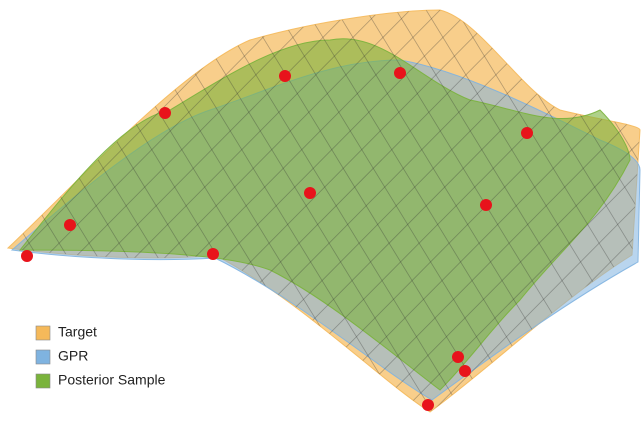  What do you see at coordinates (112, 380) in the screenshot?
I see `legend-label: Posterior Sample` at bounding box center [112, 380].